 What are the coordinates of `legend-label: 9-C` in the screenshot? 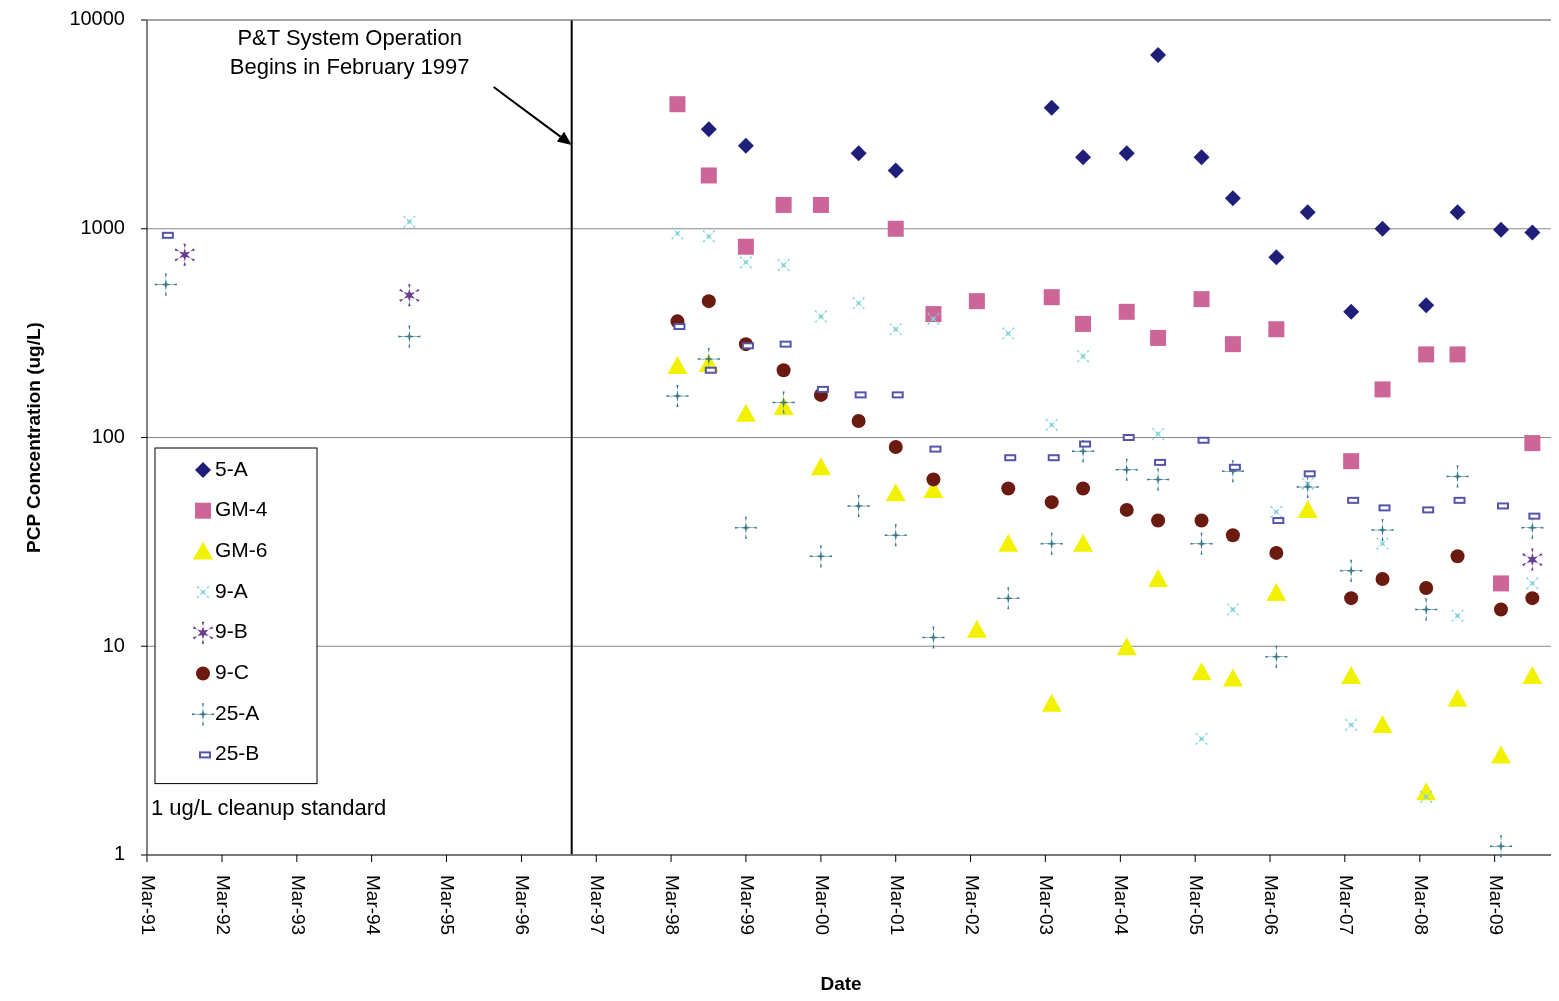 It's located at (232, 672).